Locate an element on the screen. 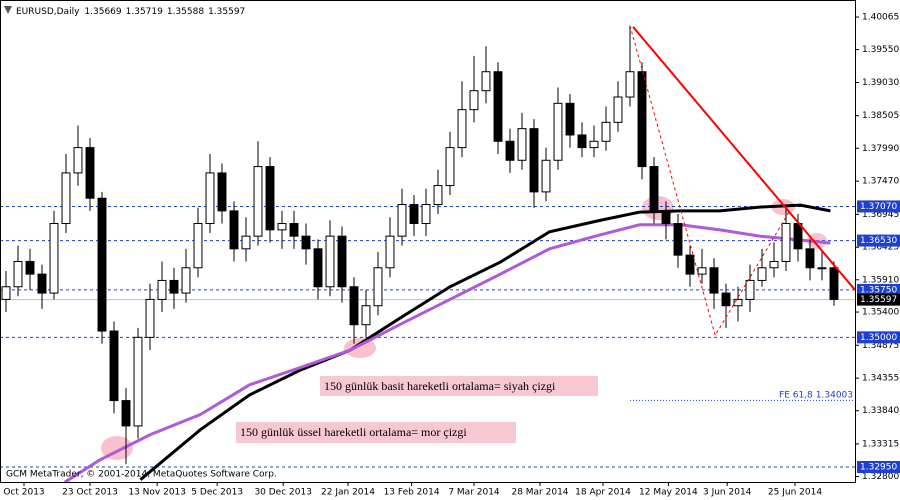 This screenshot has height=500, width=900. y-tick-label: 1.33840 is located at coordinates (880, 411).